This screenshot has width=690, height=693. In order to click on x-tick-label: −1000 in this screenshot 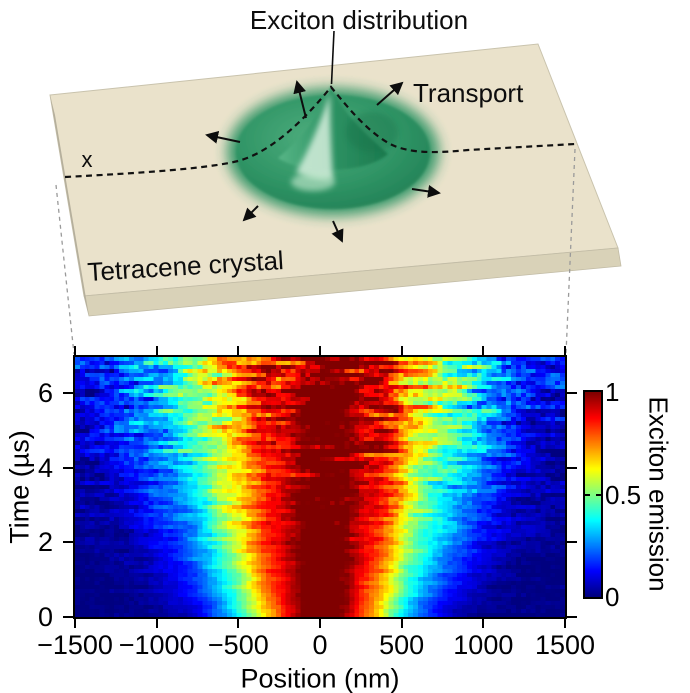, I will do `click(156, 645)`.